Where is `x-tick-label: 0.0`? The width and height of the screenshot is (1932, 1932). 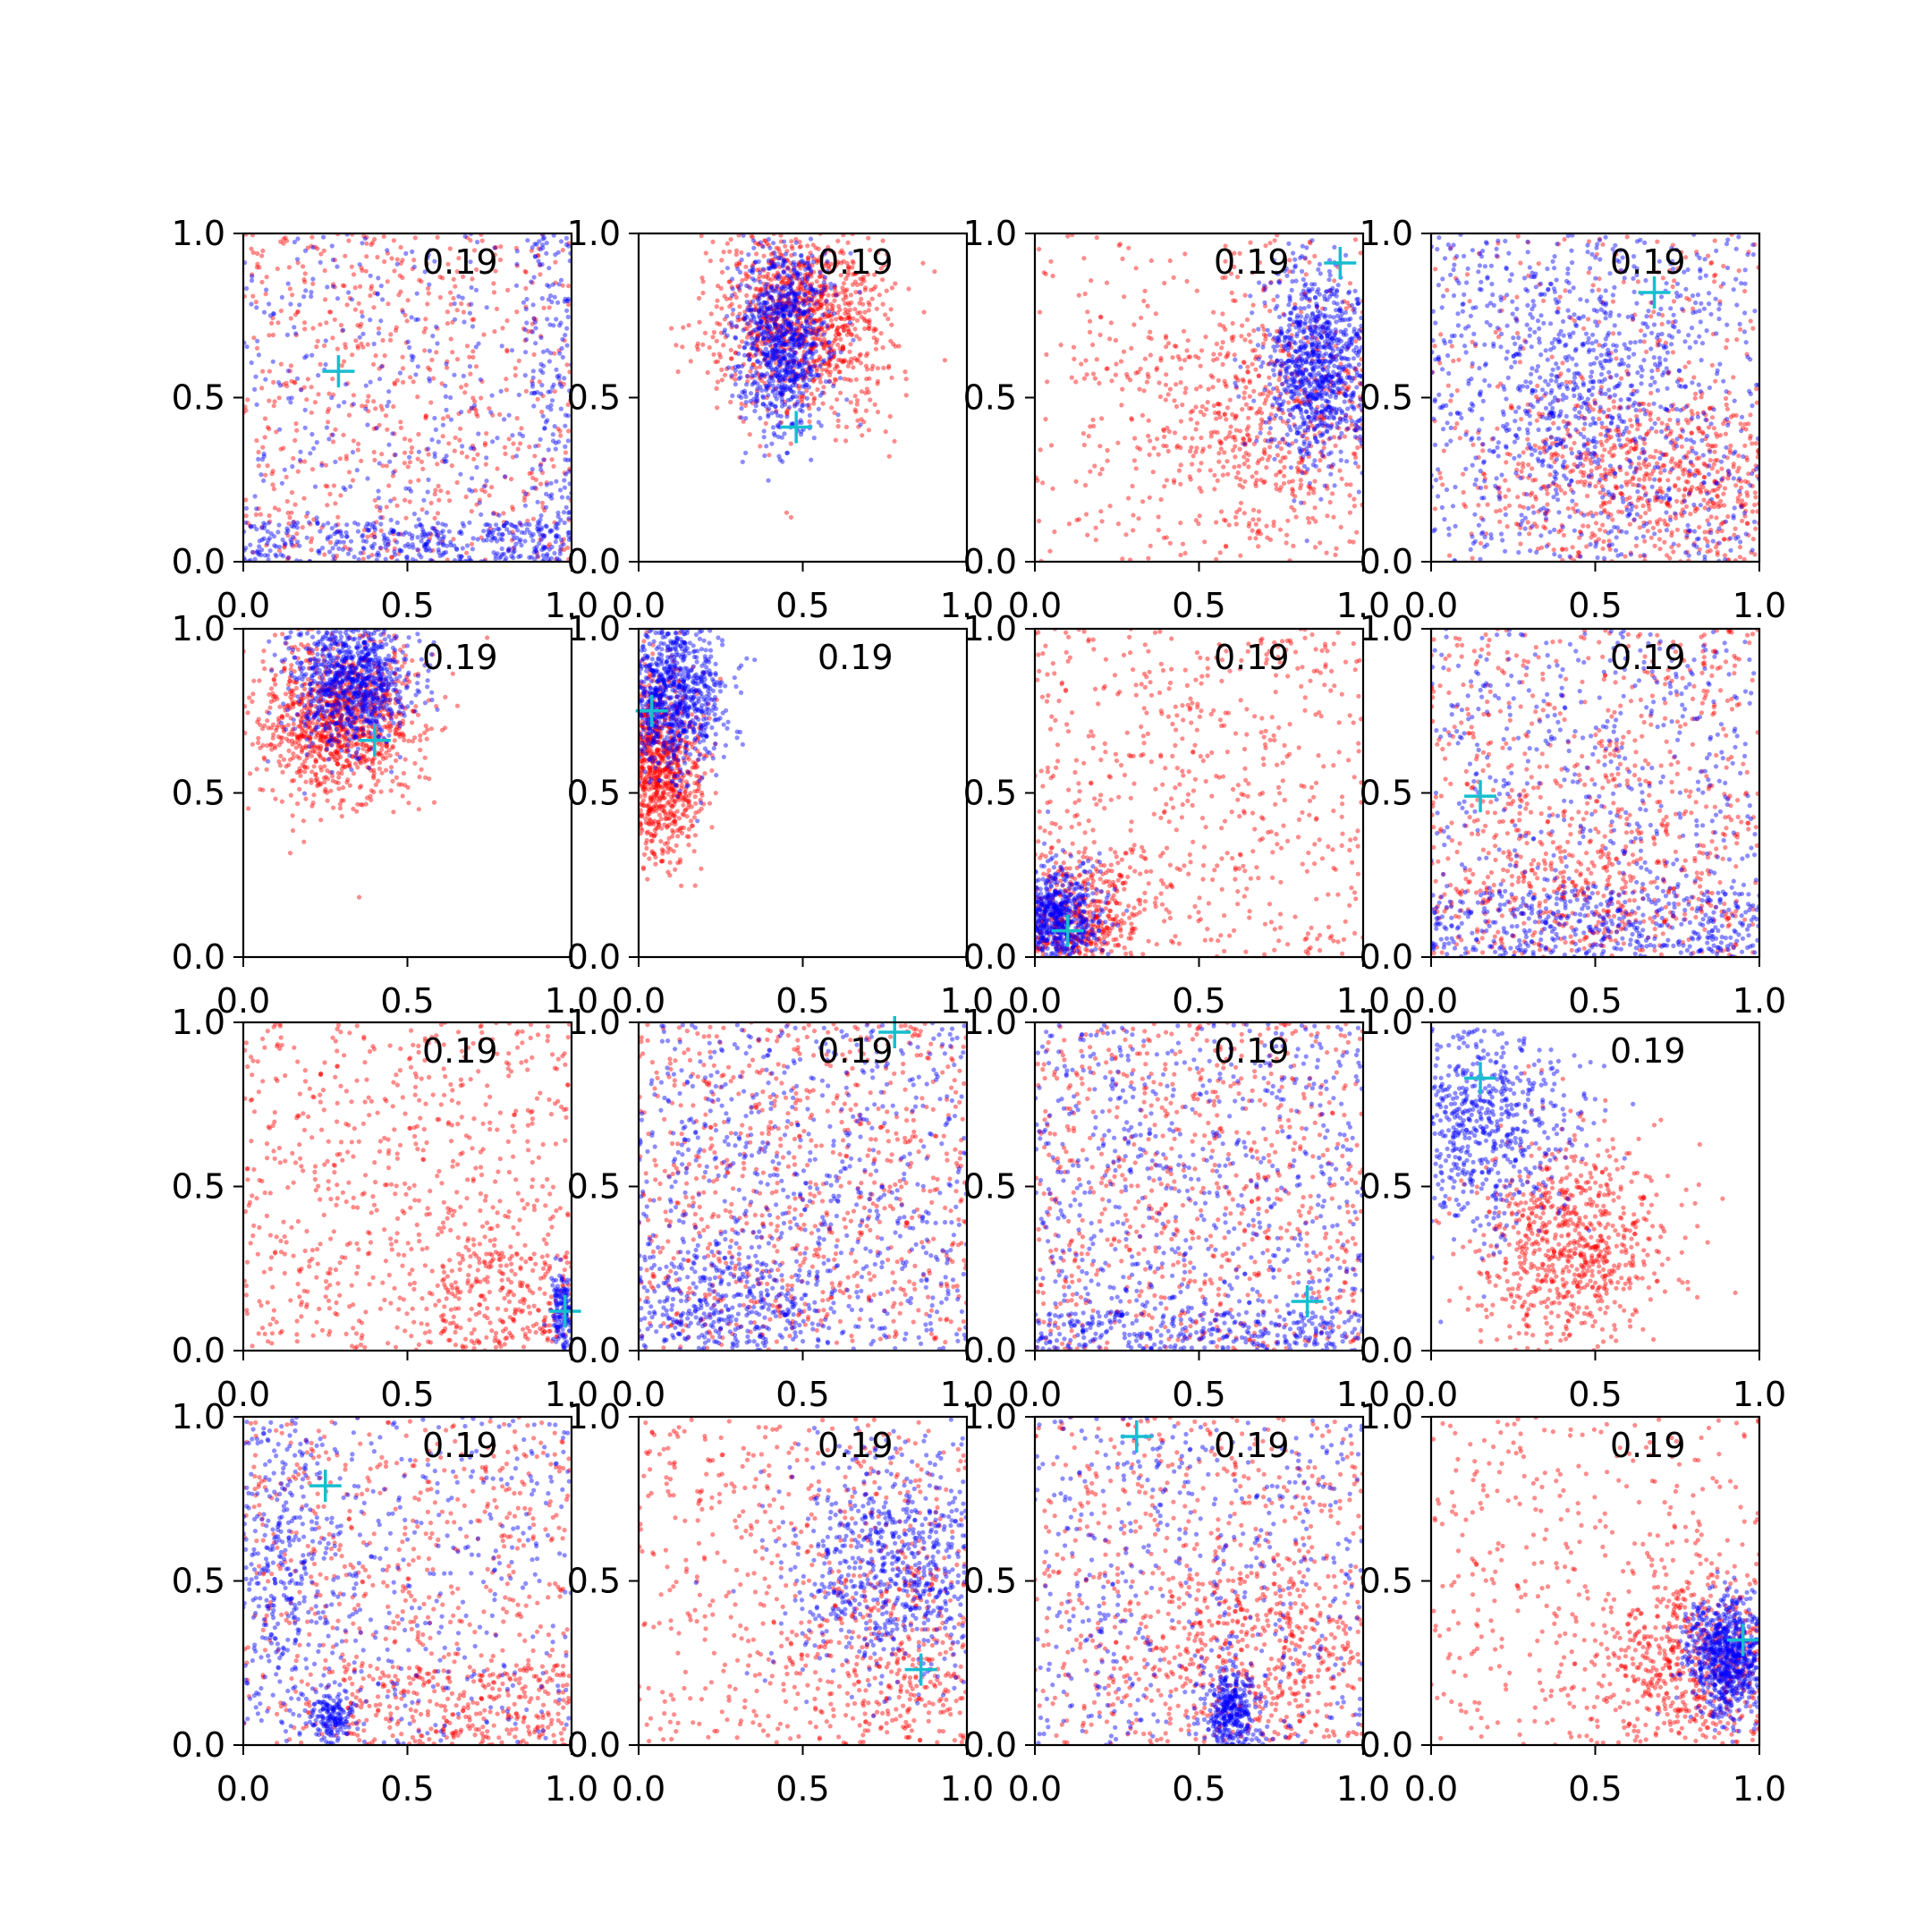
x-tick-label: 0.0 is located at coordinates (243, 605).